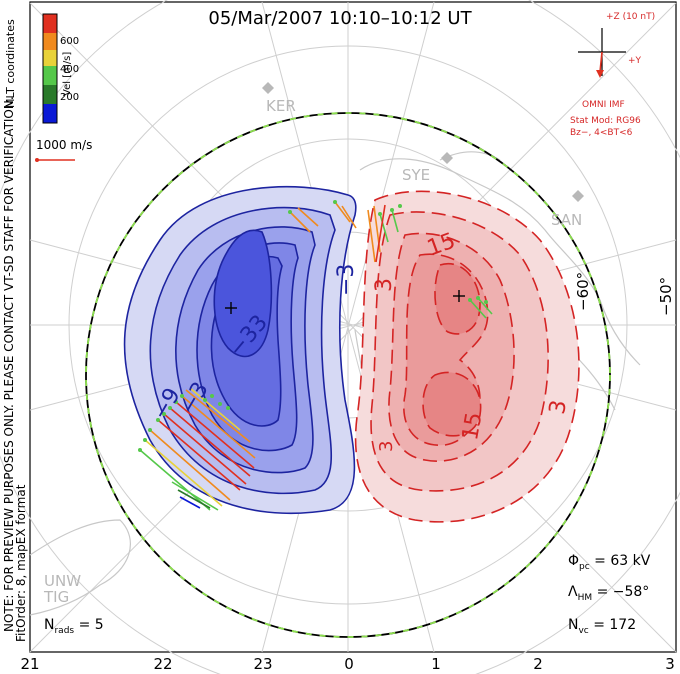  I want to click on contour-label-neg-3a: −3, so click(346, 279).